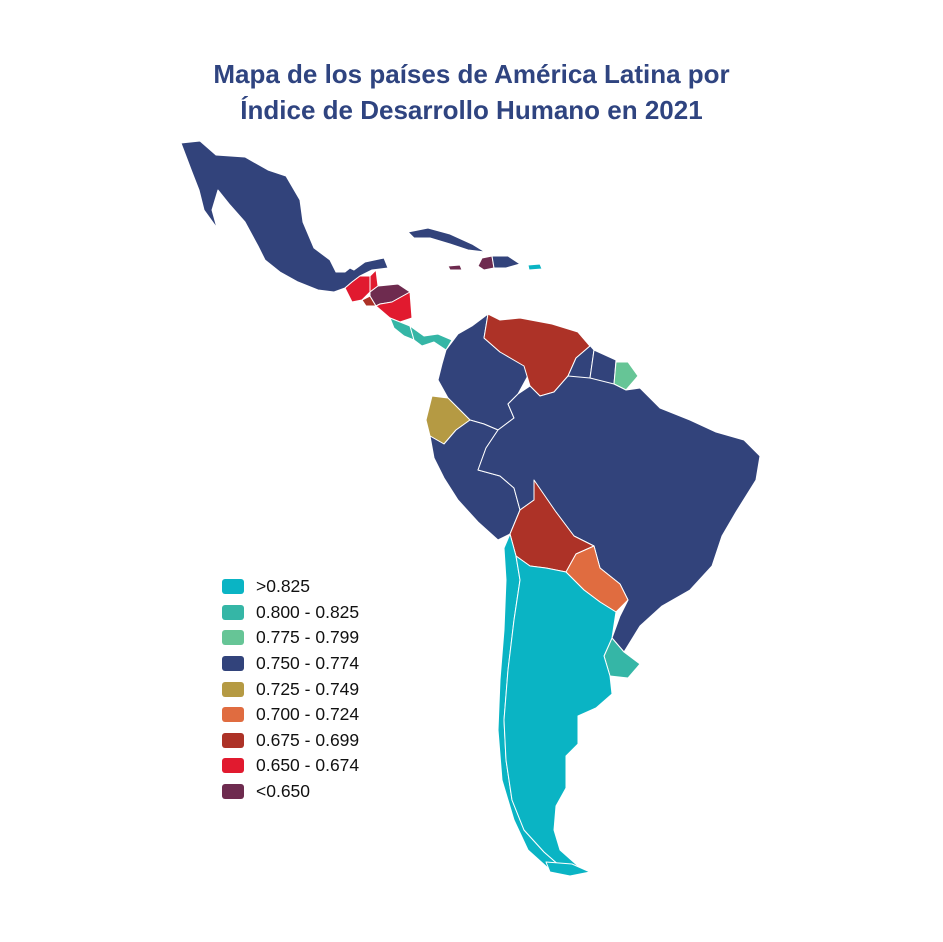 This screenshot has width=943, height=942. I want to click on region-panama, so click(431, 338).